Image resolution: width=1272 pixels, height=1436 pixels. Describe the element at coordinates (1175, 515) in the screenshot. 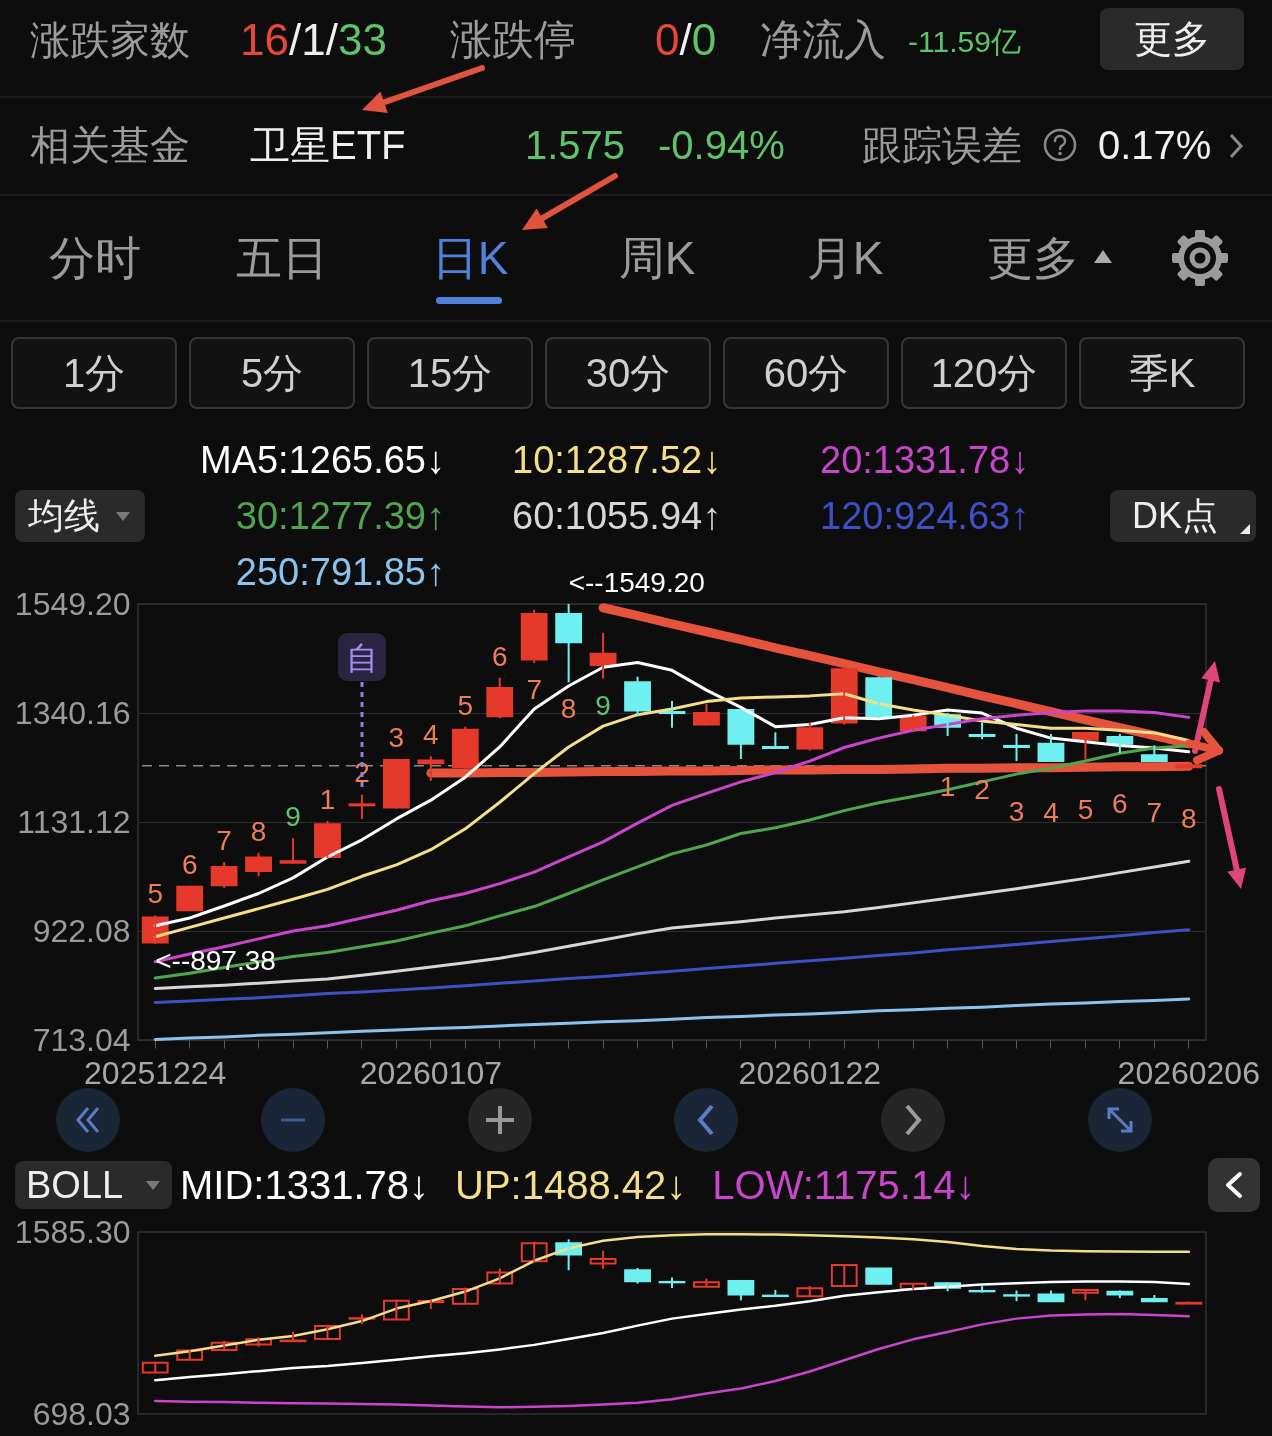

I see `text: DK点` at that location.